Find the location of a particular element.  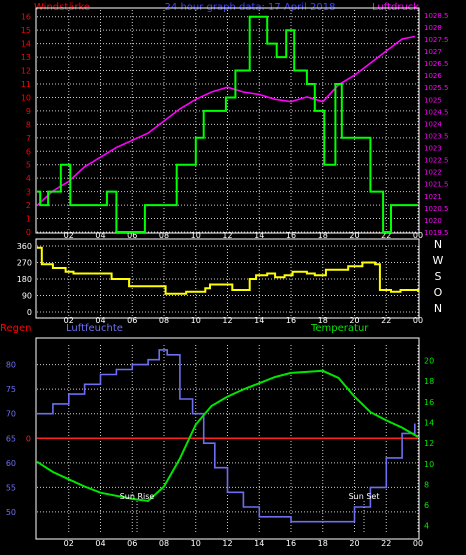

y-tick-label: 360 is located at coordinates (24, 246).